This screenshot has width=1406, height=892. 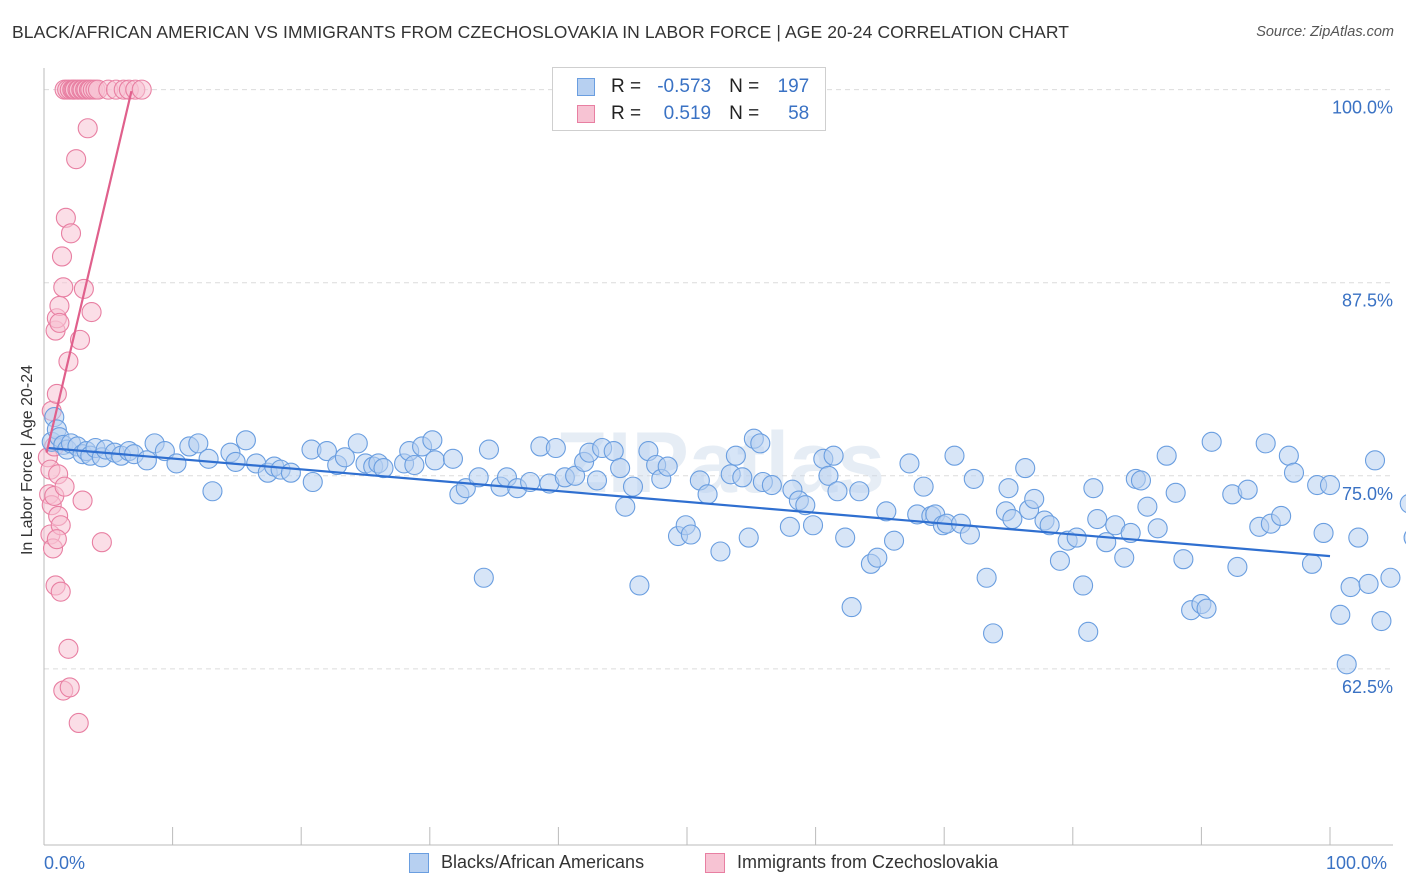 I want to click on bottom-legend-czech: Immigrants from Czechoslovakia, so click(x=851, y=862).